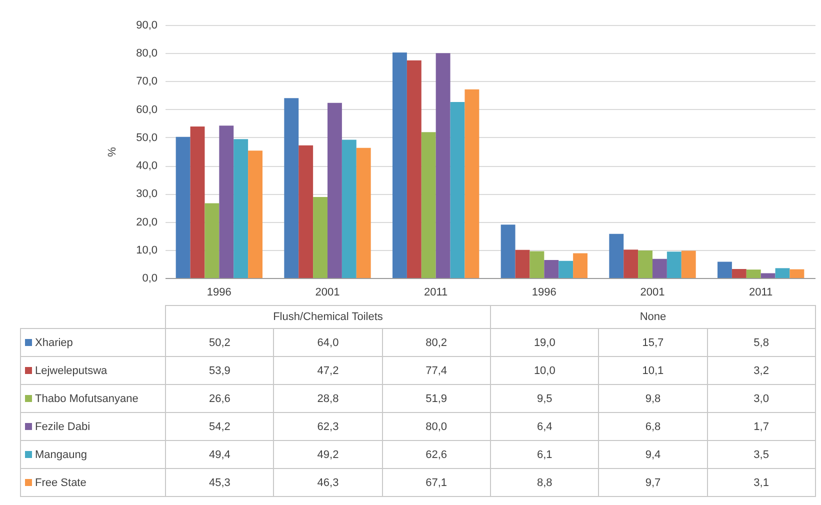 Image resolution: width=821 pixels, height=505 pixels. Describe the element at coordinates (328, 317) in the screenshot. I see `text: Flush/Chemical Toilets` at that location.